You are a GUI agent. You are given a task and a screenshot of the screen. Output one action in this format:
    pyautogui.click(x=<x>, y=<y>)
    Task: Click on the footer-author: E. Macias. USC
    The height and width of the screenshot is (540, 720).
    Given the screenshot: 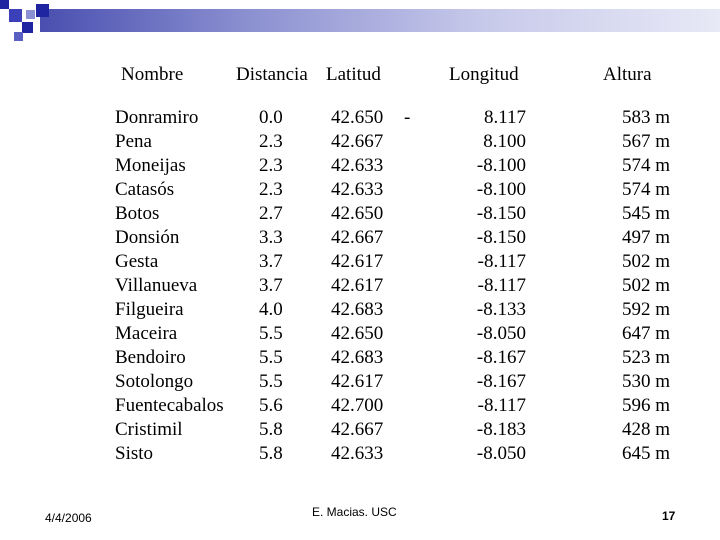 What is the action you would take?
    pyautogui.click(x=354, y=512)
    